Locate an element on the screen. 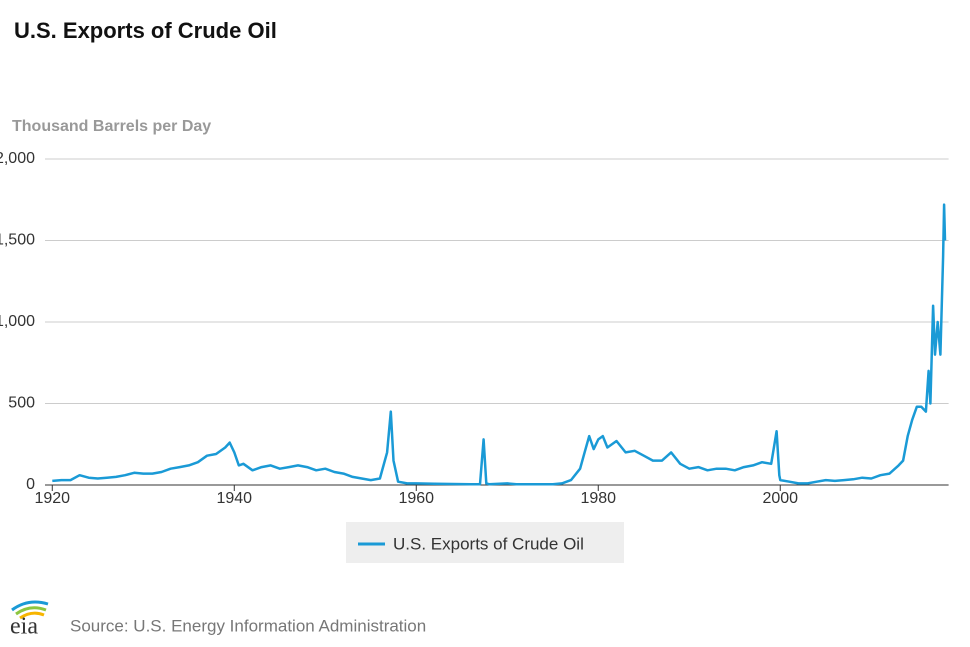  y-tick-label: 0 is located at coordinates (30, 484).